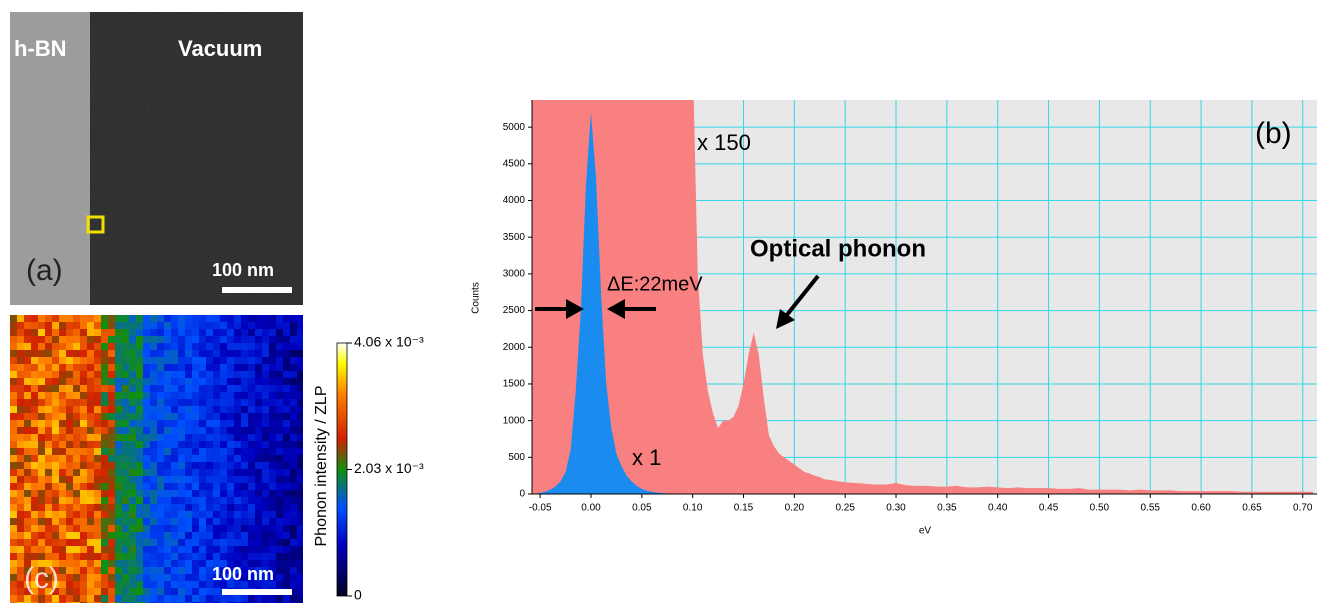 The height and width of the screenshot is (603, 1317). I want to click on y-axis-label: Counts, so click(476, 298).